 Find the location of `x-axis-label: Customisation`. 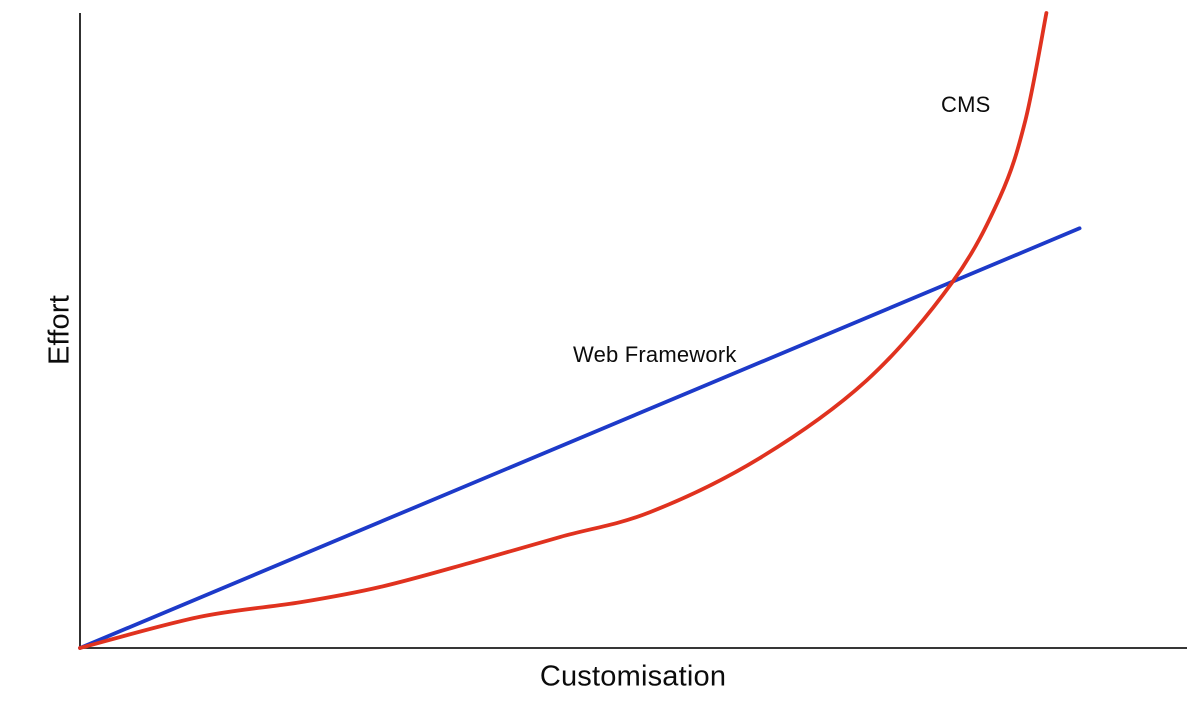

x-axis-label: Customisation is located at coordinates (633, 676).